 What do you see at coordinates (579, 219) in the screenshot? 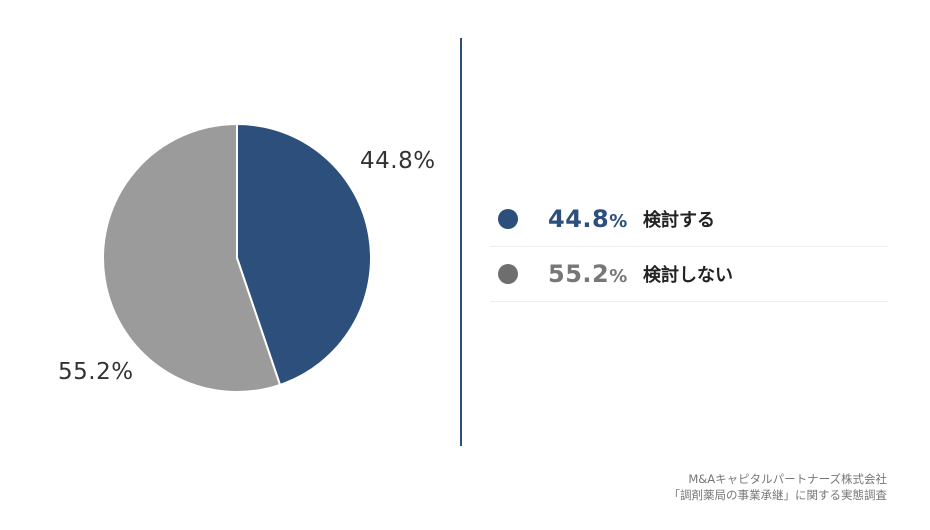
I see `legend-value-number-0: 44.8` at bounding box center [579, 219].